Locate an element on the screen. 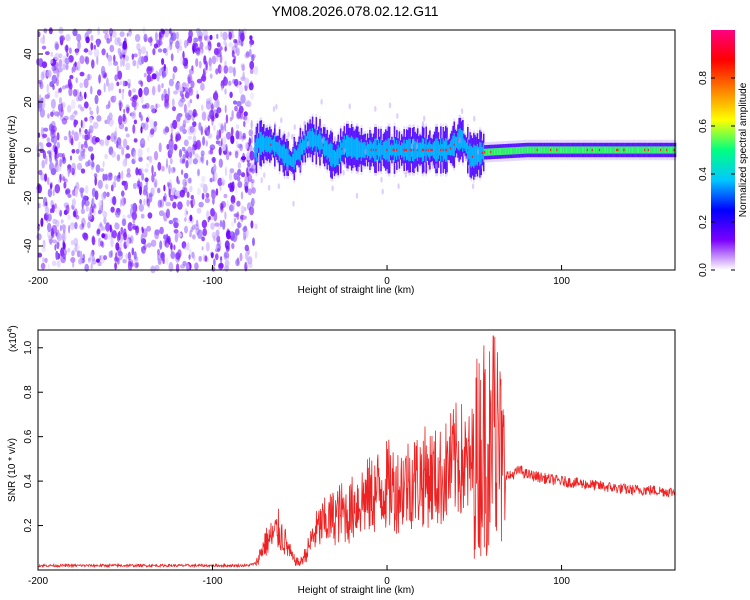  spectrogram-x-tick-label: -200 is located at coordinates (38, 281).